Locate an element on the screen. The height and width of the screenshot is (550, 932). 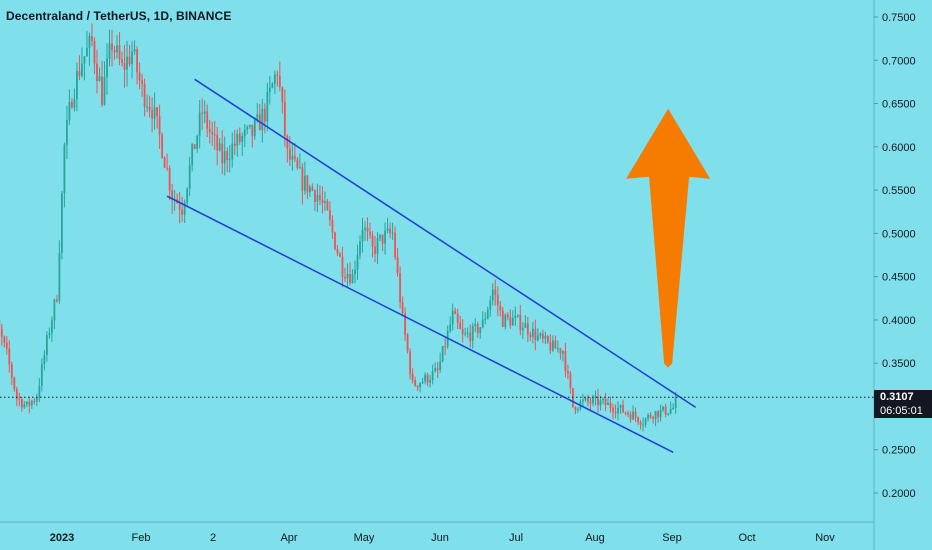
y-tick-label: 0.3500 is located at coordinates (899, 364).